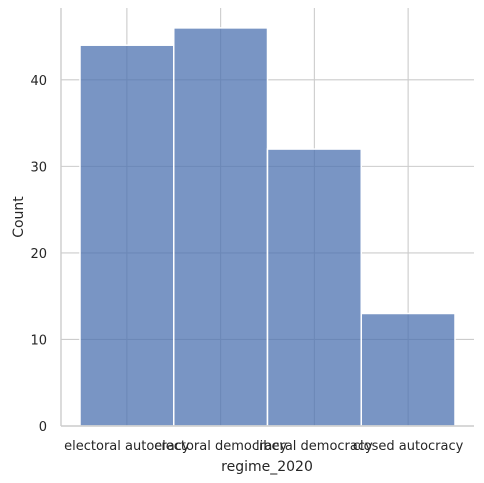  I want to click on y-tick-label: 40, so click(38, 81).